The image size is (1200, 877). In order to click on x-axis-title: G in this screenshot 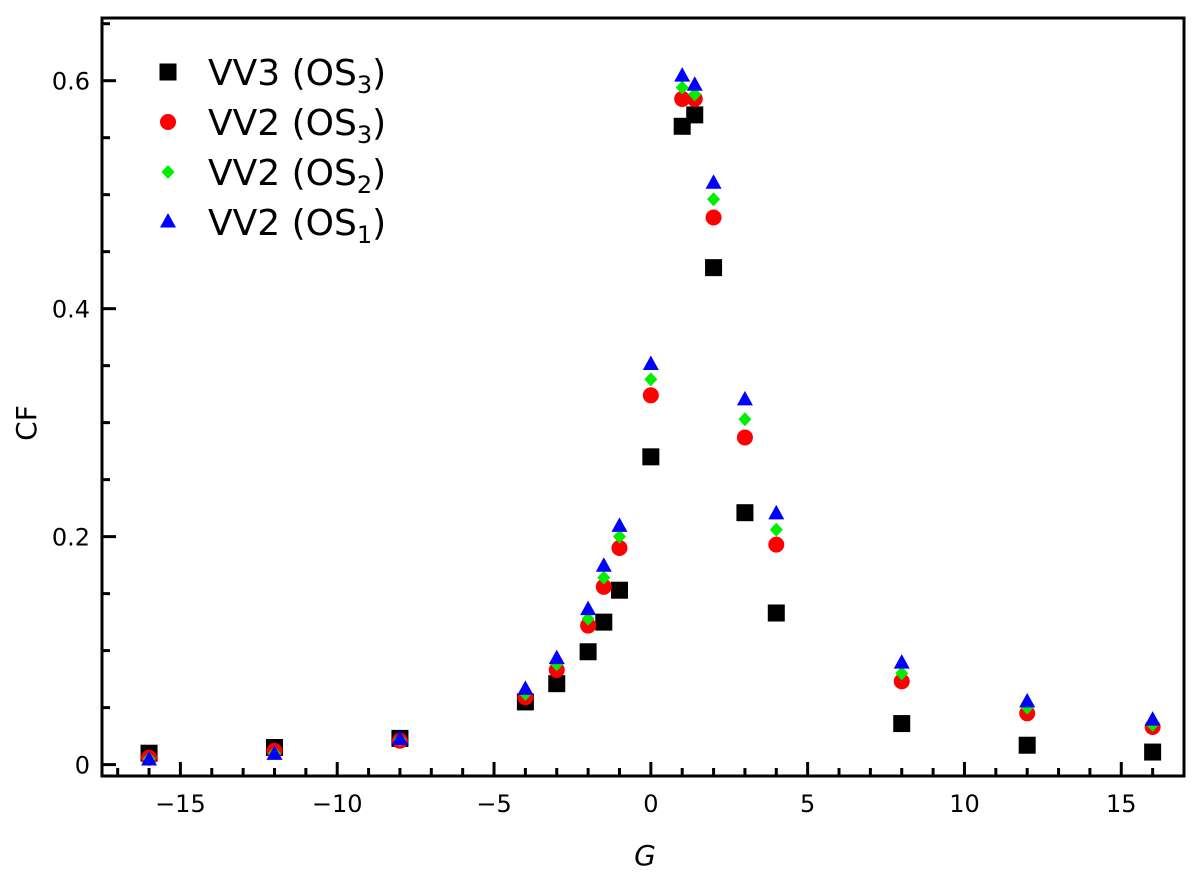, I will do `click(645, 855)`.